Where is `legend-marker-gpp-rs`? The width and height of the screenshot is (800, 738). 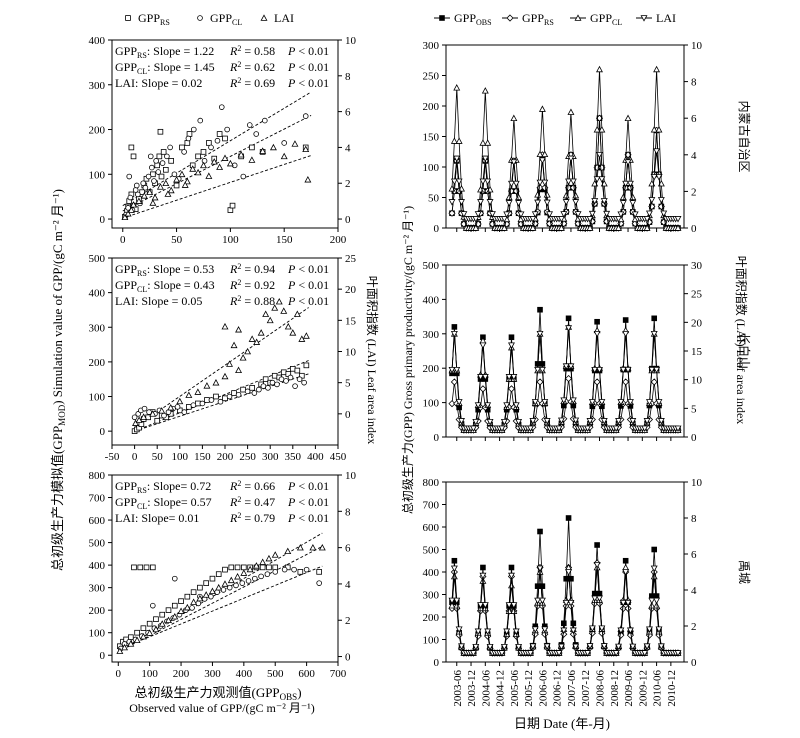
legend-marker-gpp-rs is located at coordinates (128, 18).